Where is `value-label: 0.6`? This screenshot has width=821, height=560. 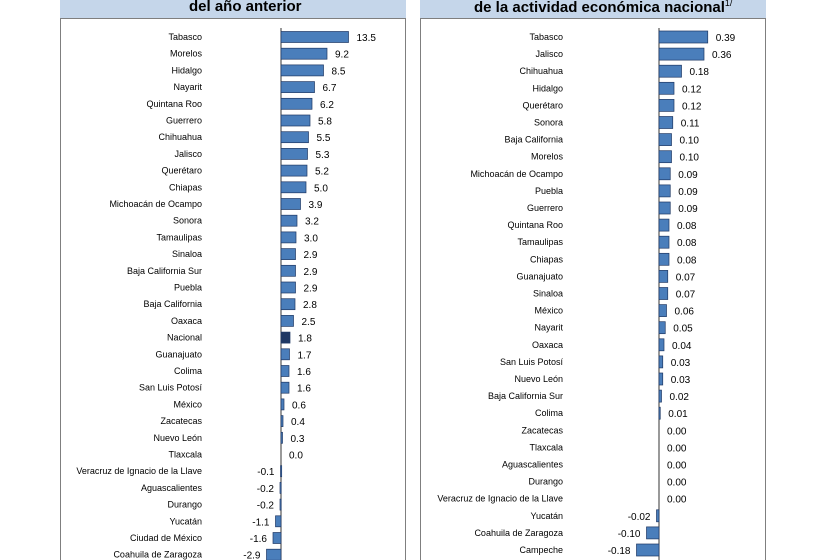
value-label: 0.6 is located at coordinates (299, 405).